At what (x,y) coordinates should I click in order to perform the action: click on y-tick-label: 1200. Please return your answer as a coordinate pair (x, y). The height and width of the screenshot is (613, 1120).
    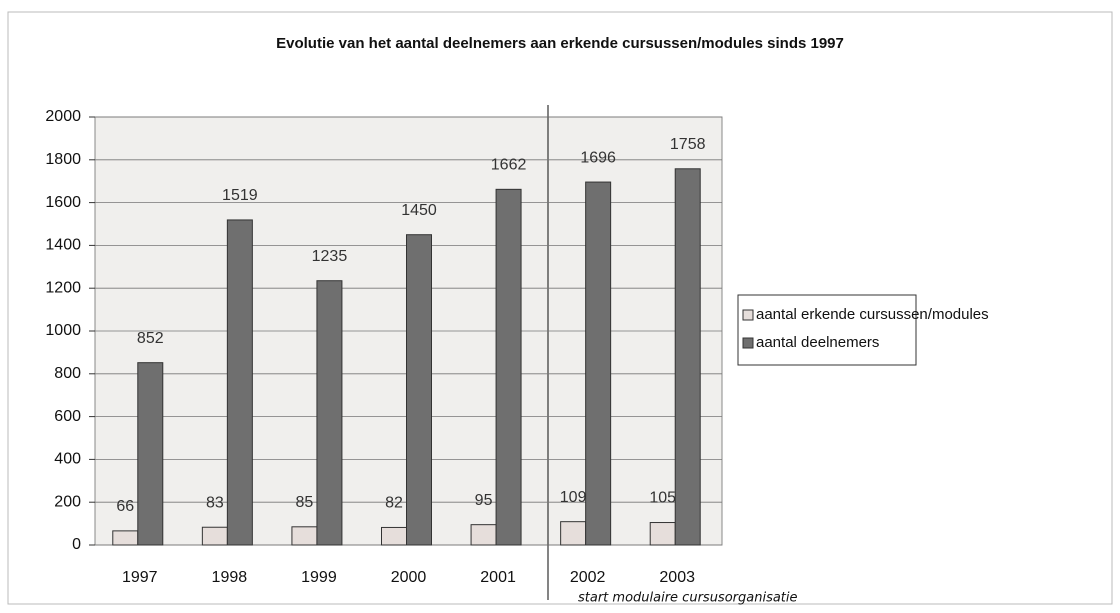
    Looking at the image, I should click on (63, 287).